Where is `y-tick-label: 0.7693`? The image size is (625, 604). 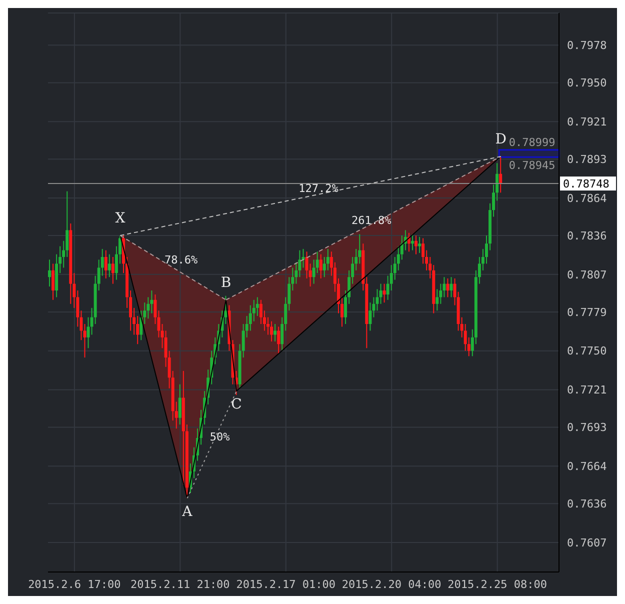 y-tick-label: 0.7693 is located at coordinates (587, 427).